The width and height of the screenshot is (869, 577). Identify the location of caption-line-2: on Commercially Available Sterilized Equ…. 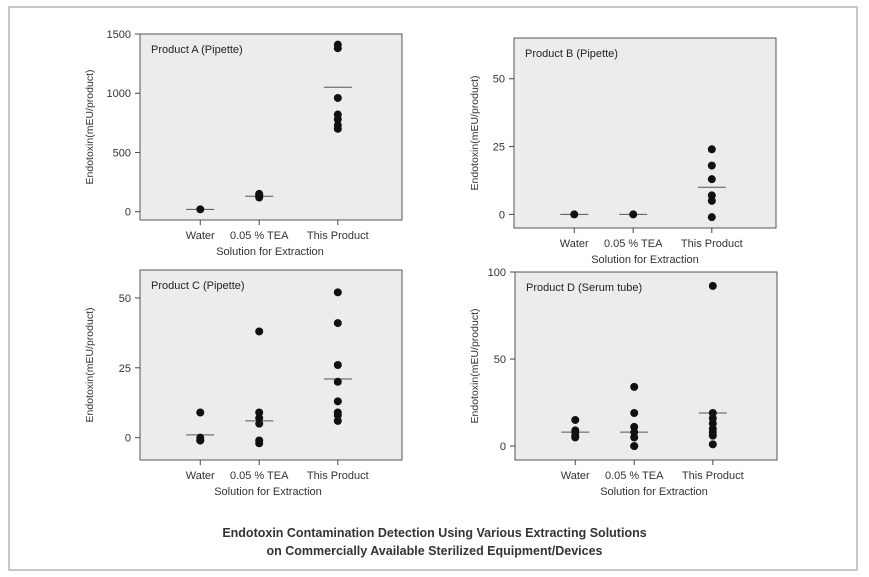
(434, 551).